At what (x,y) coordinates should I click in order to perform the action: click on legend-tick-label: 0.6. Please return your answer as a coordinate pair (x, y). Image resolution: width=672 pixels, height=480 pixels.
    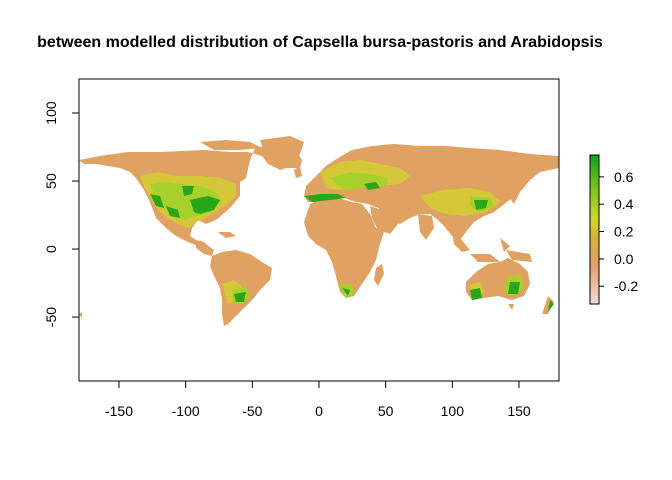
    Looking at the image, I should click on (624, 177).